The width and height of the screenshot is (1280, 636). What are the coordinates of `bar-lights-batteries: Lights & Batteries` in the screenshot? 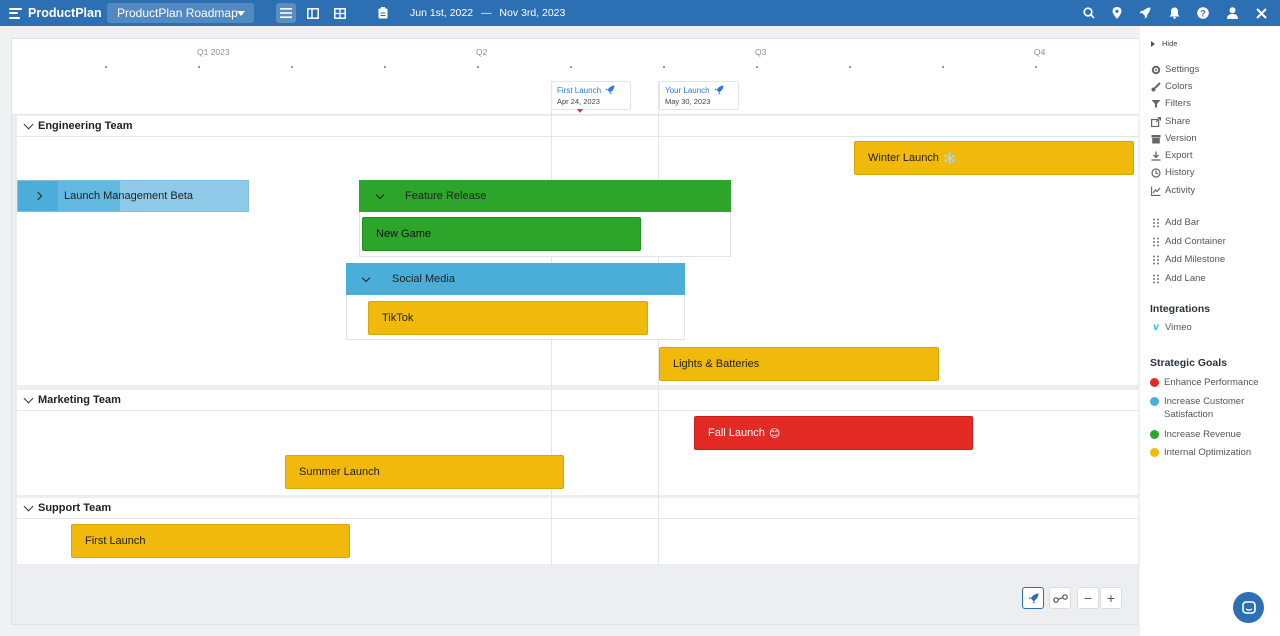 It's located at (799, 364).